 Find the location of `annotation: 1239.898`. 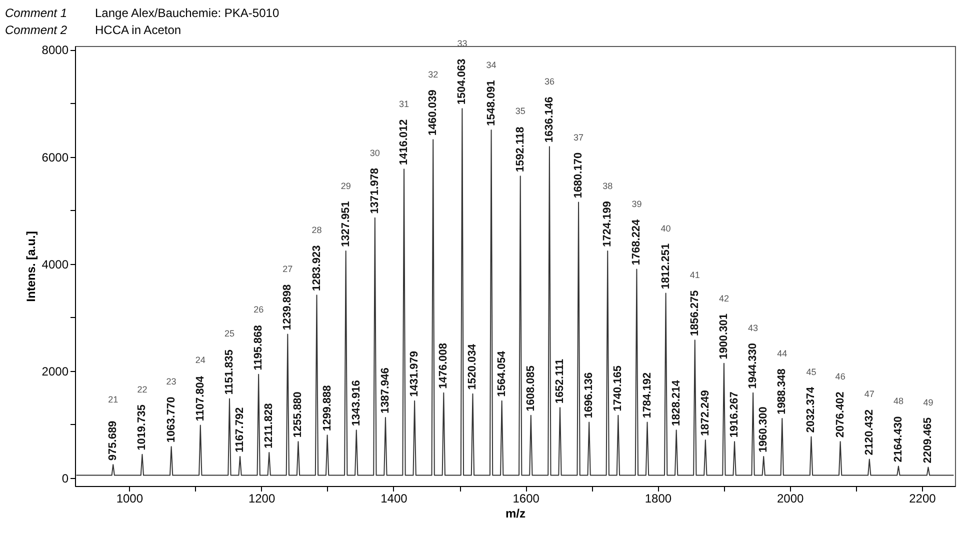

annotation: 1239.898 is located at coordinates (288, 307).